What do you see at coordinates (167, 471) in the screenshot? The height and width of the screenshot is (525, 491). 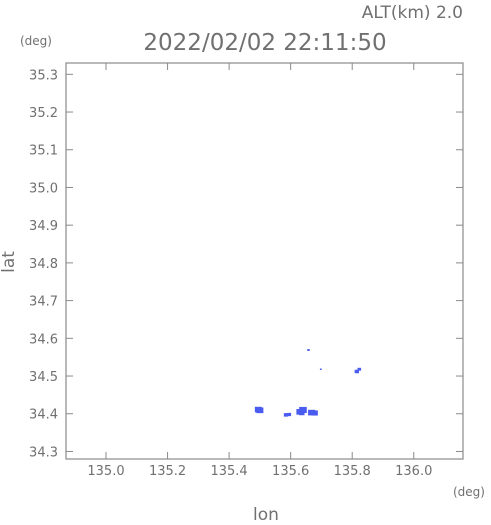 I see `x-tick-label: 135.2` at bounding box center [167, 471].